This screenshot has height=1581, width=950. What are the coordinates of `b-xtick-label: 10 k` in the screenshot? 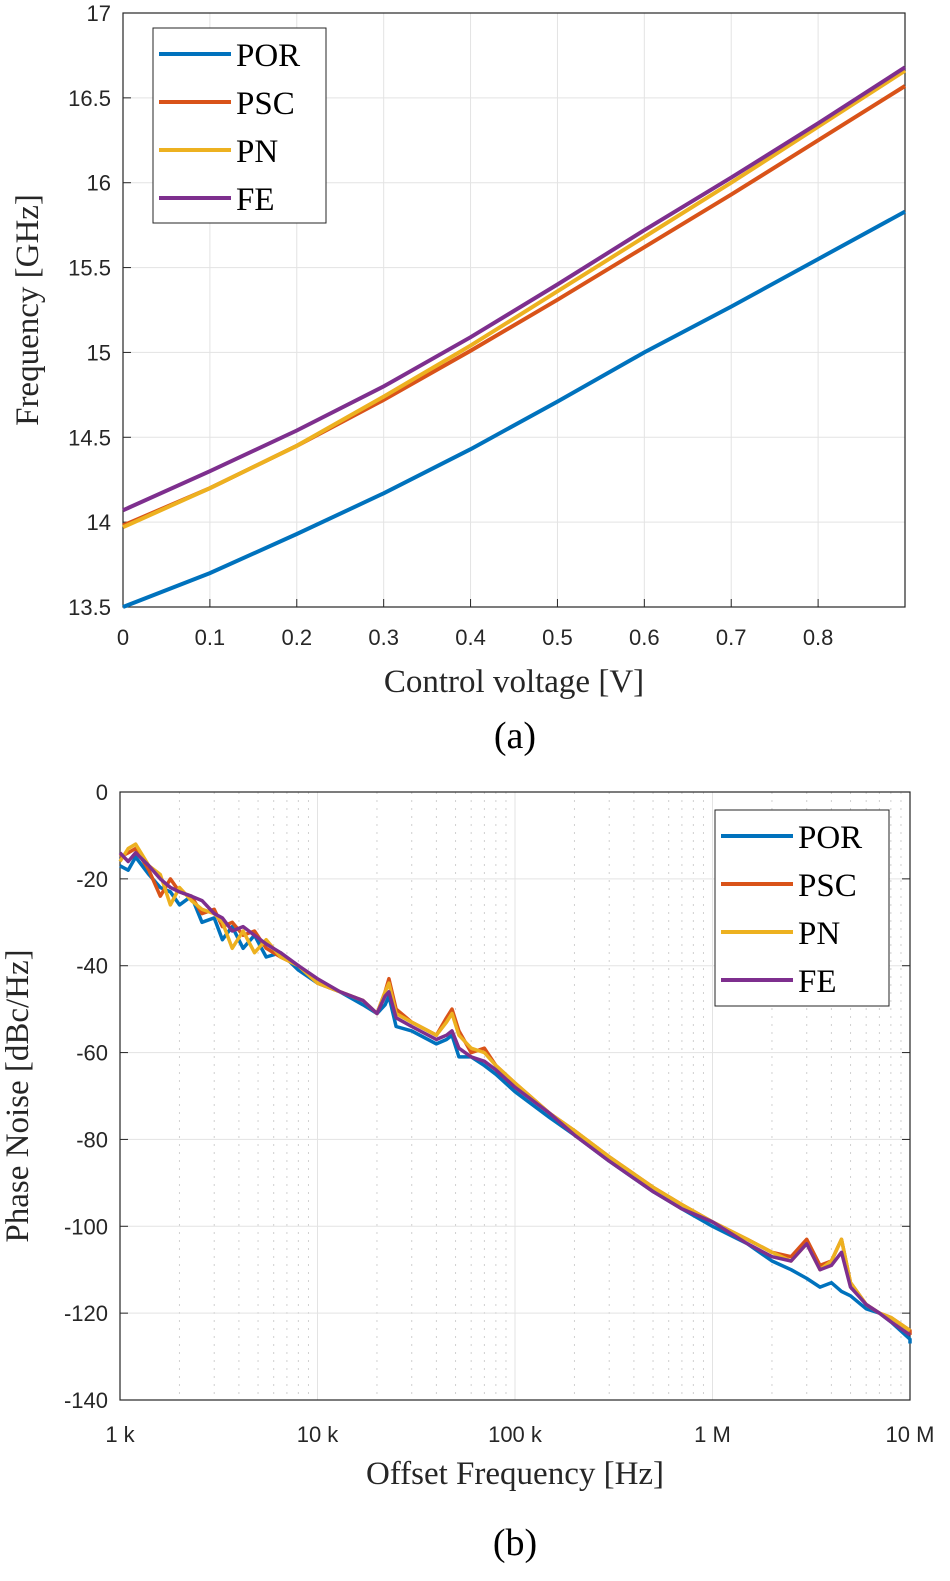 It's located at (318, 1434).